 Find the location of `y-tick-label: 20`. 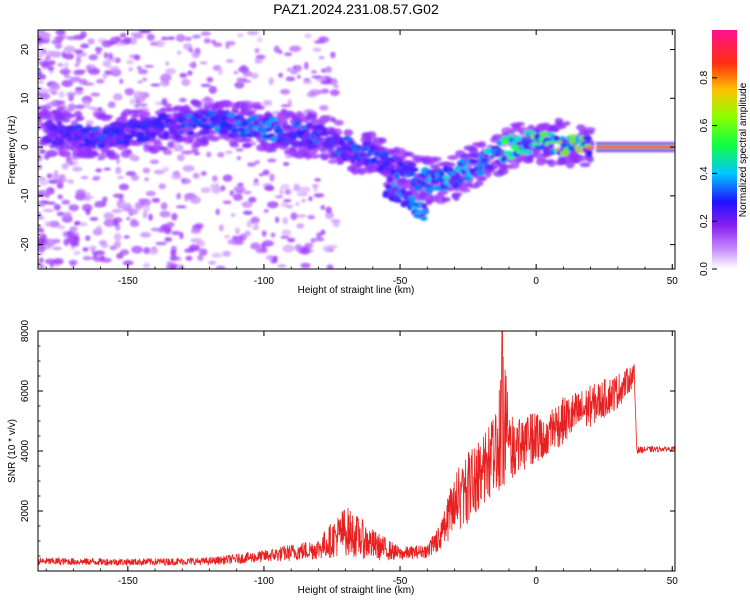

y-tick-label: 20 is located at coordinates (25, 50).